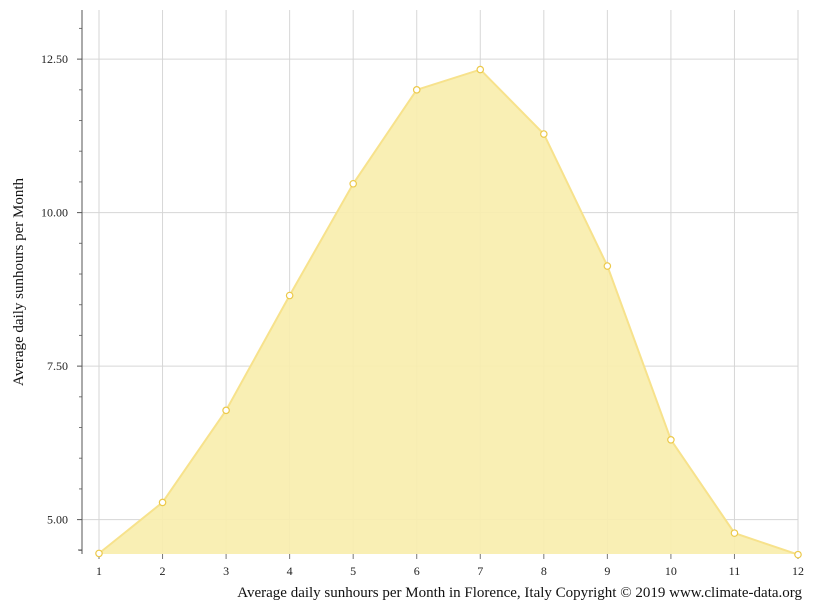 The image size is (815, 611). I want to click on x-tick-label: 6, so click(417, 571).